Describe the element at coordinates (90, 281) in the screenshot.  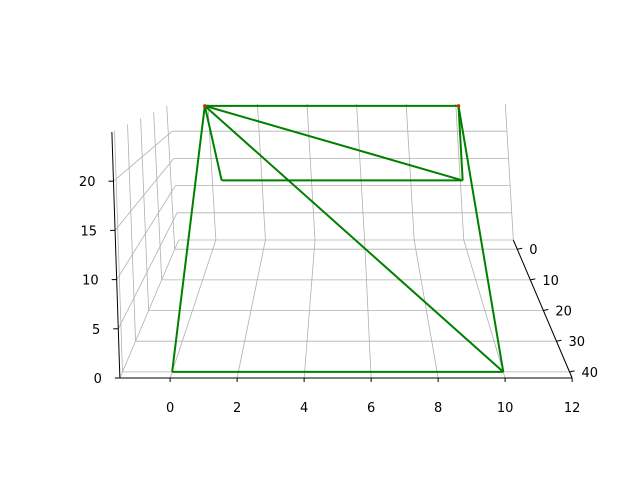
I see `z-tick-label: 10` at that location.